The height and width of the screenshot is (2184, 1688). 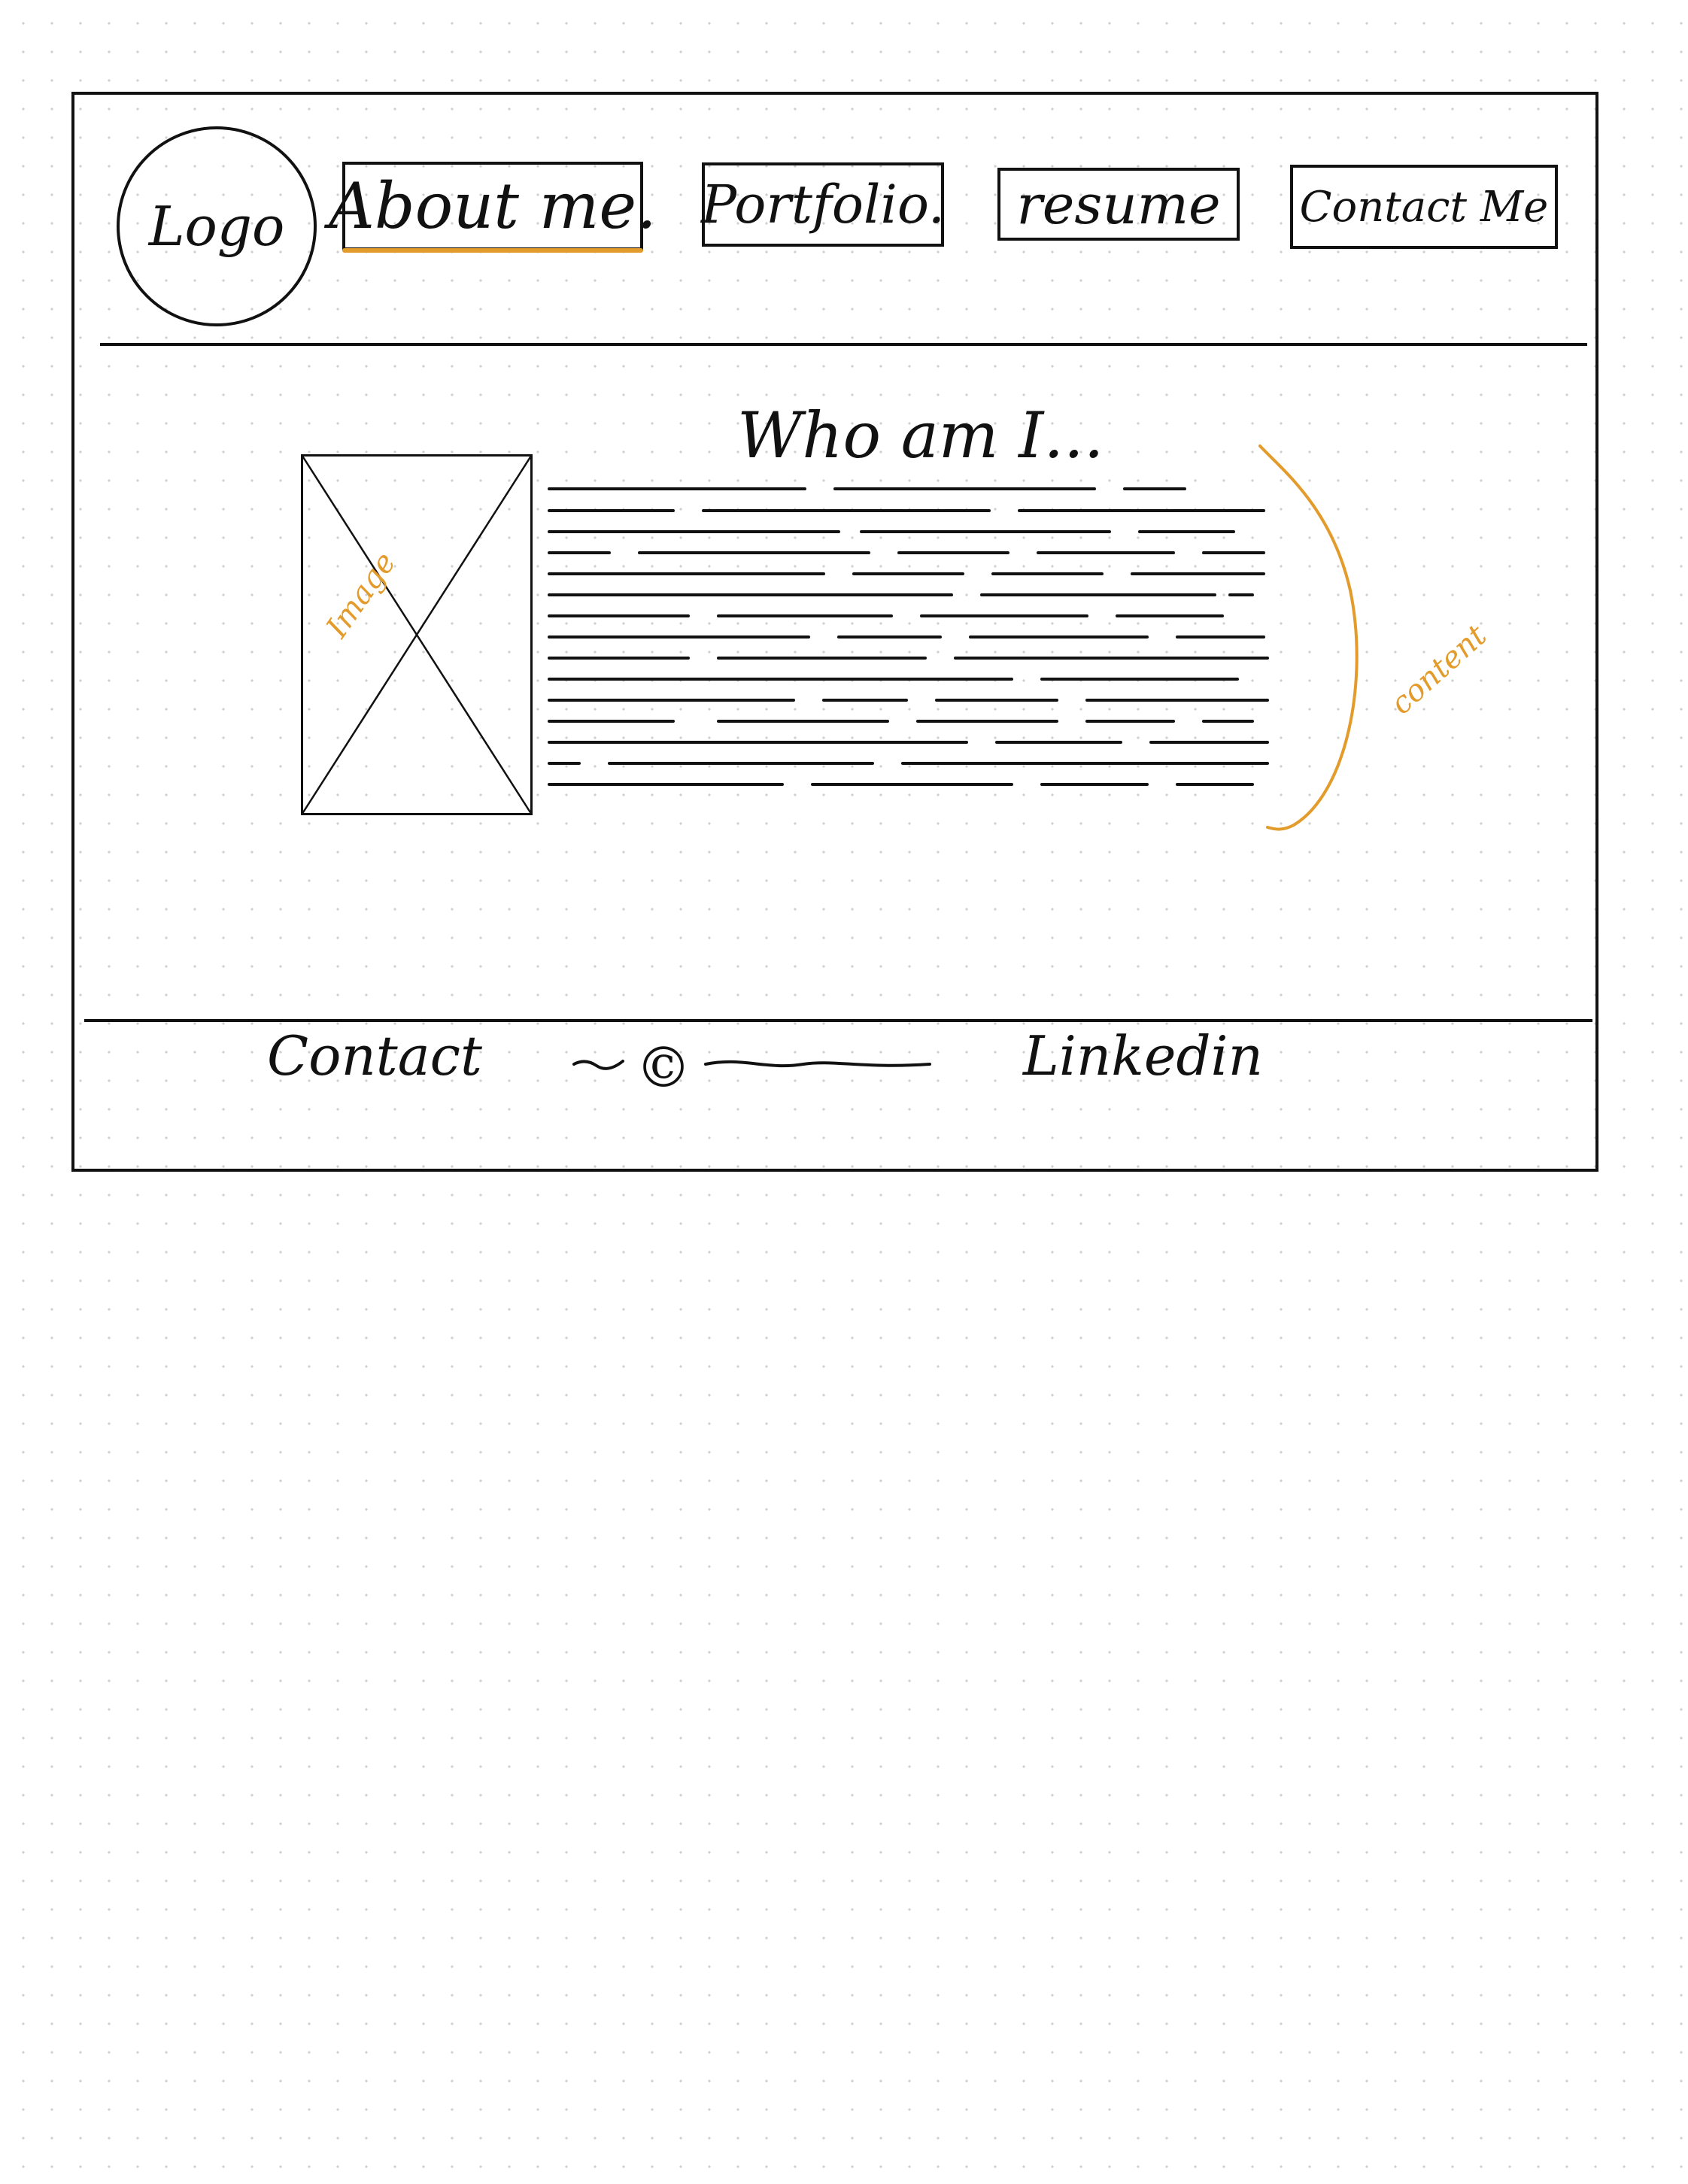 I want to click on footer-divider, so click(x=838, y=1020).